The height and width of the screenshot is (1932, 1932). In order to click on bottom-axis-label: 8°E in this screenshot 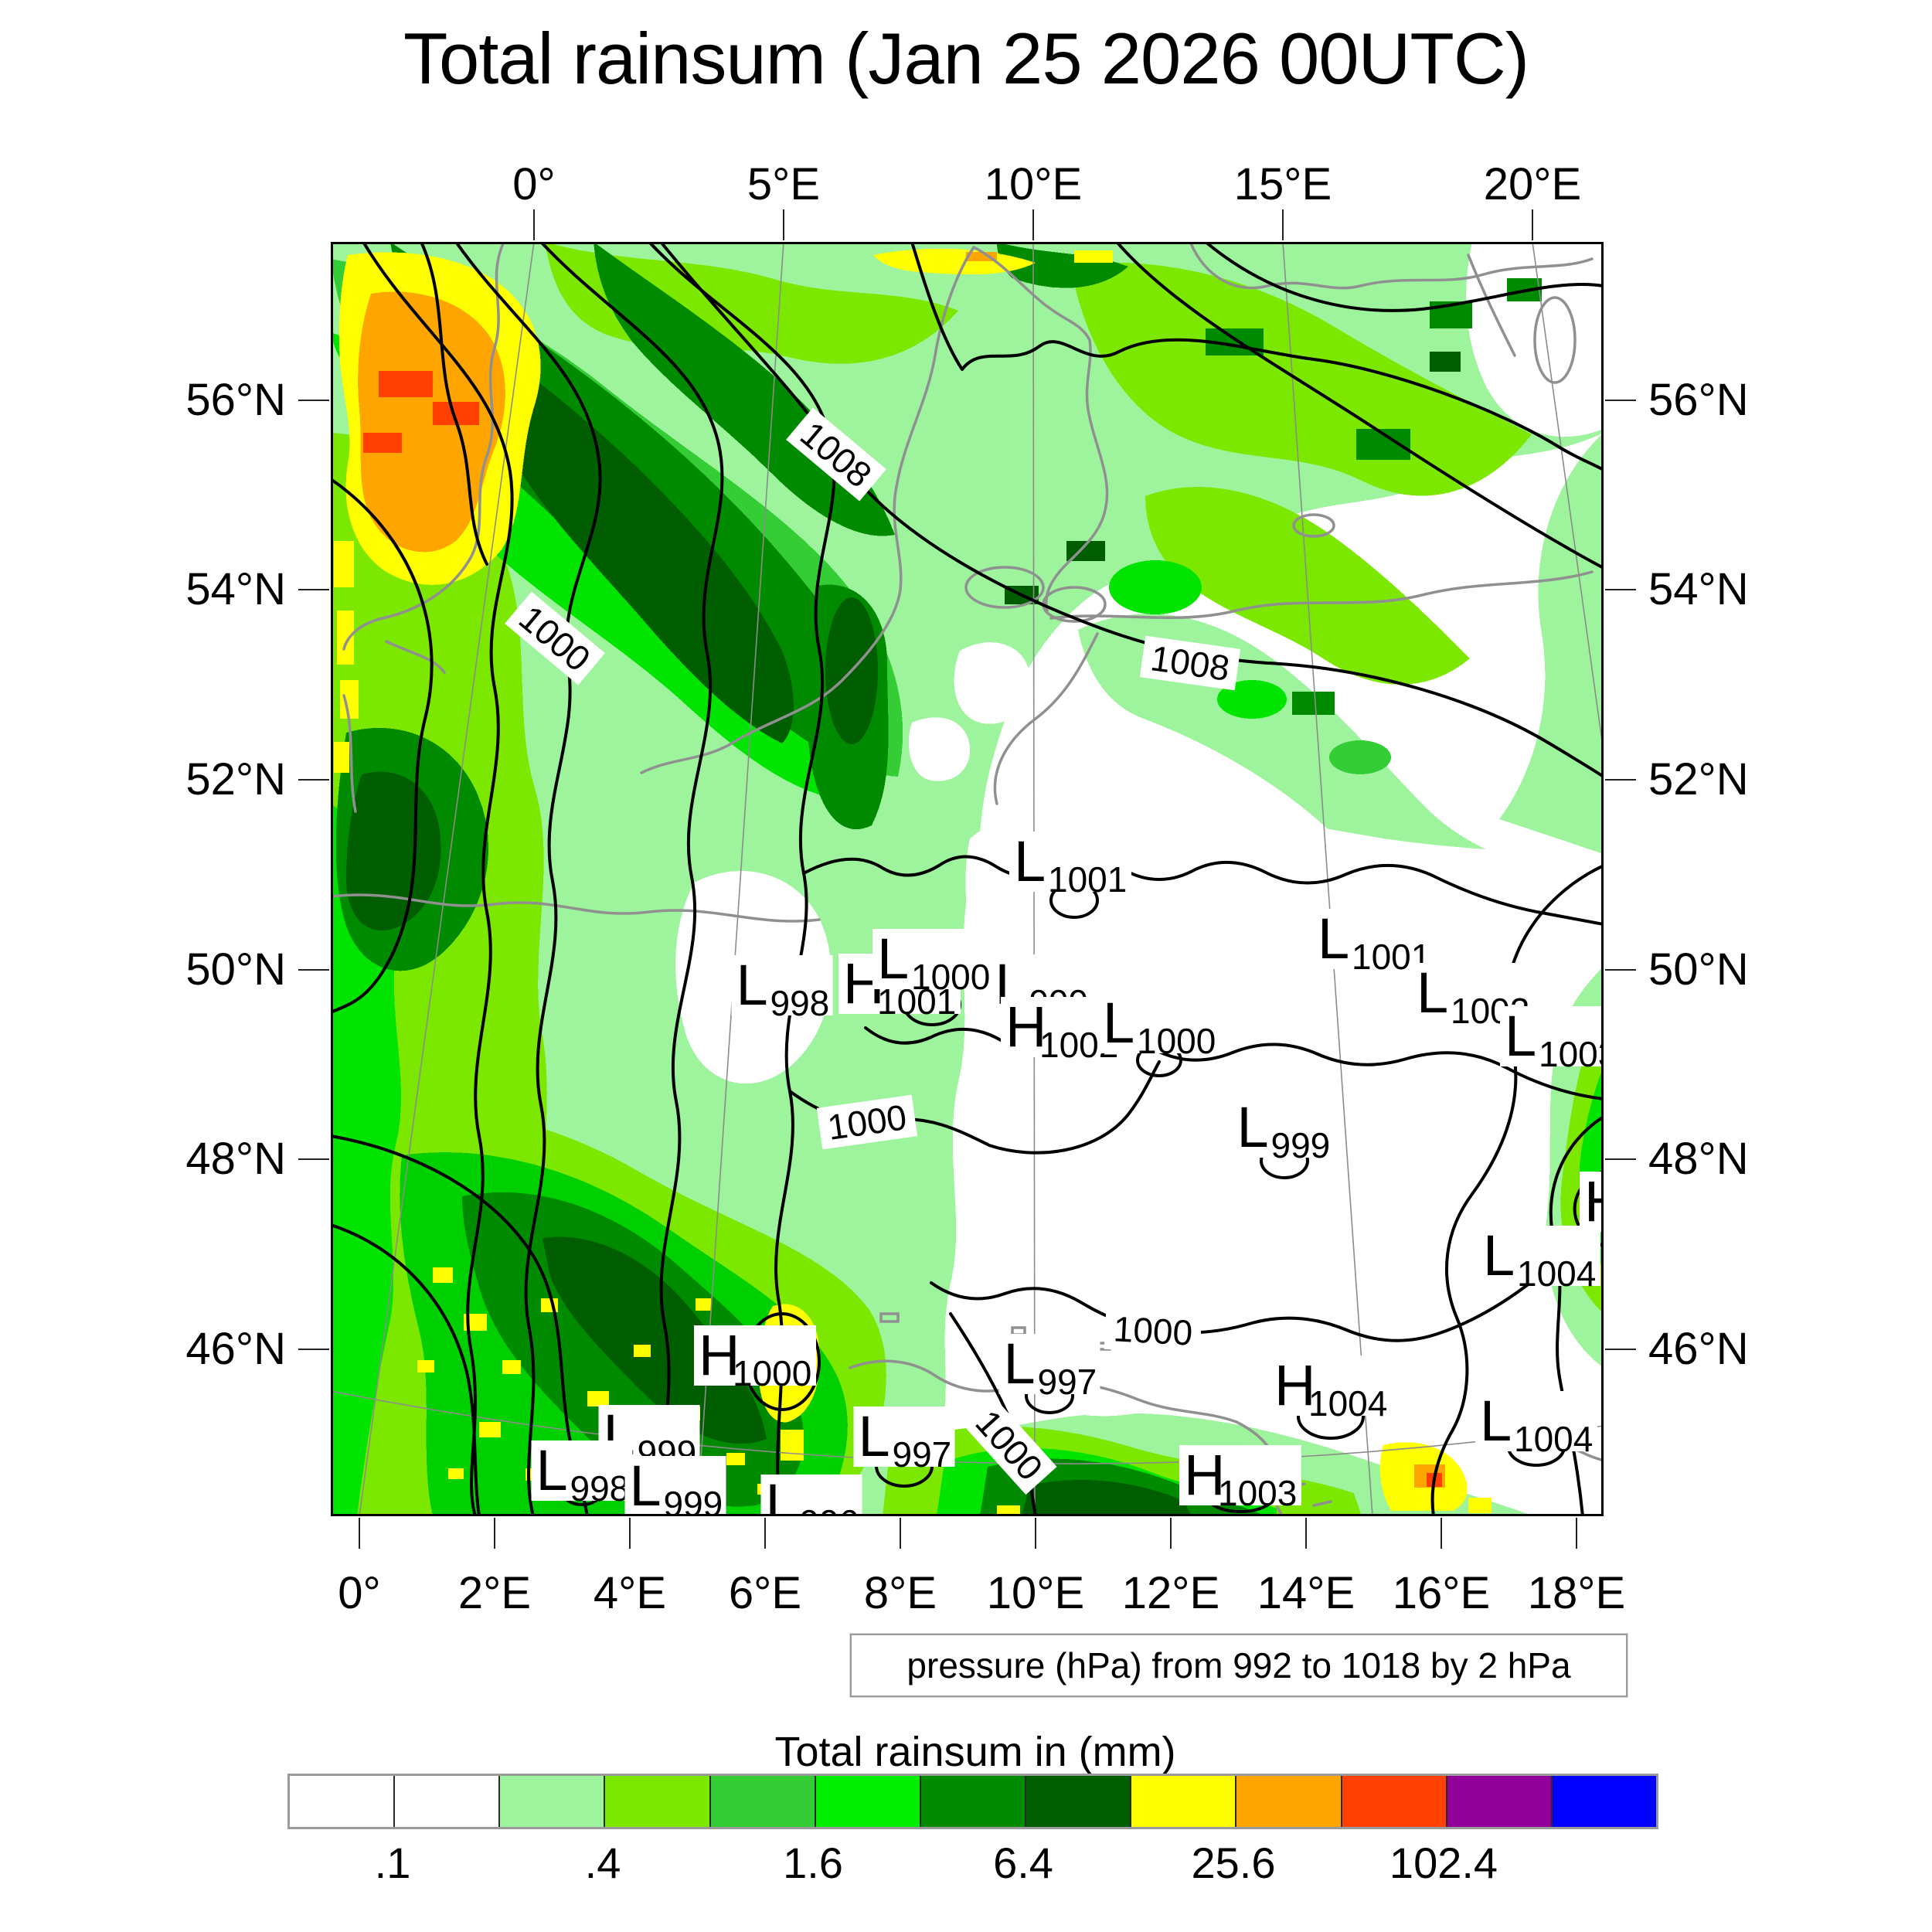, I will do `click(900, 1593)`.